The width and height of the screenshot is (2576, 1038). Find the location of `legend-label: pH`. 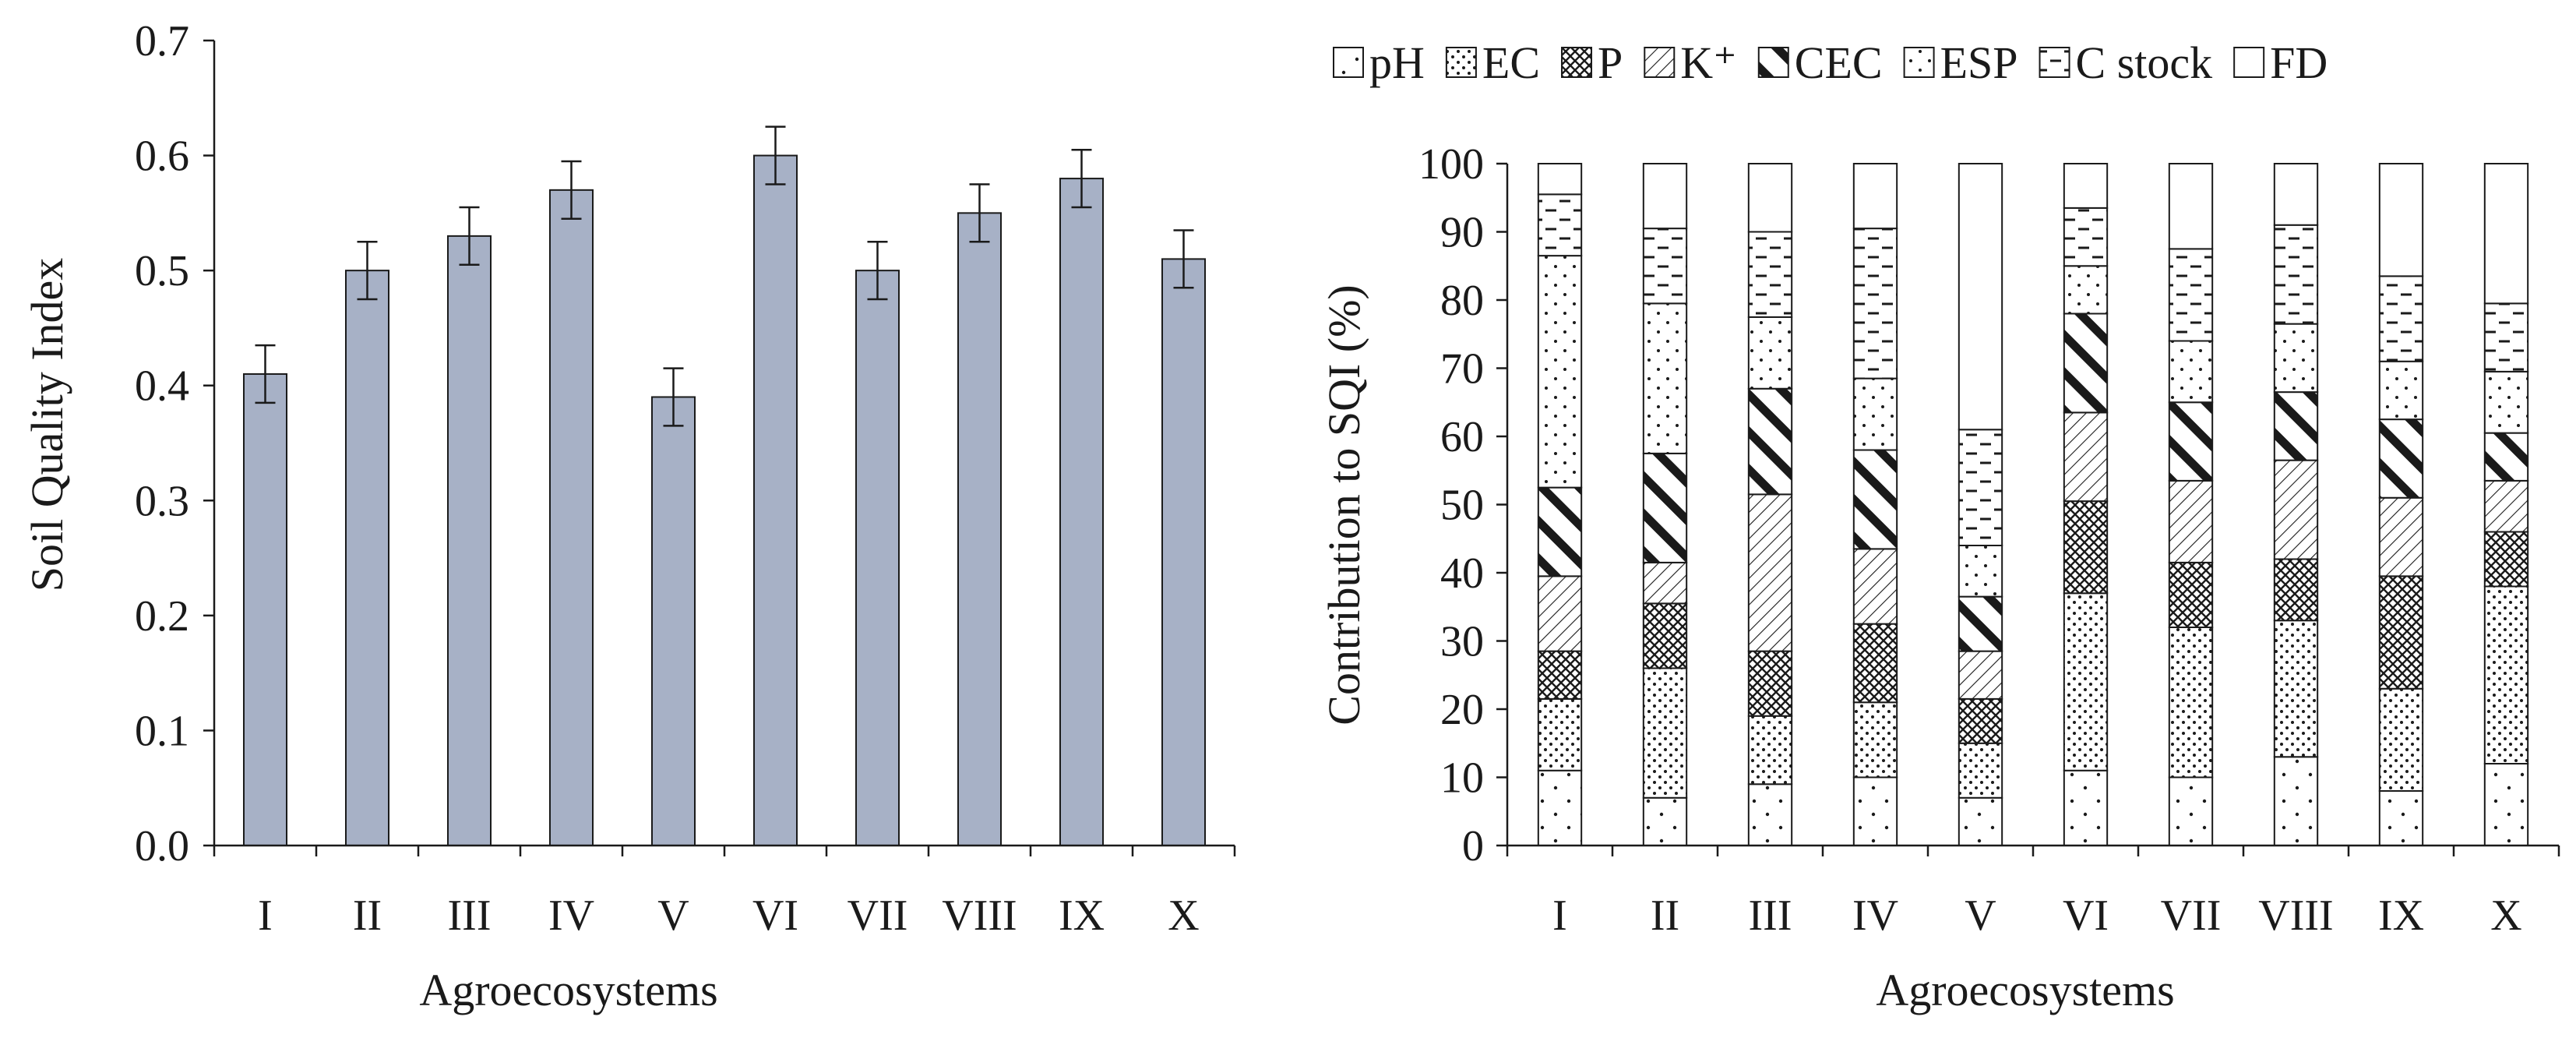

legend-label: pH is located at coordinates (1397, 62).